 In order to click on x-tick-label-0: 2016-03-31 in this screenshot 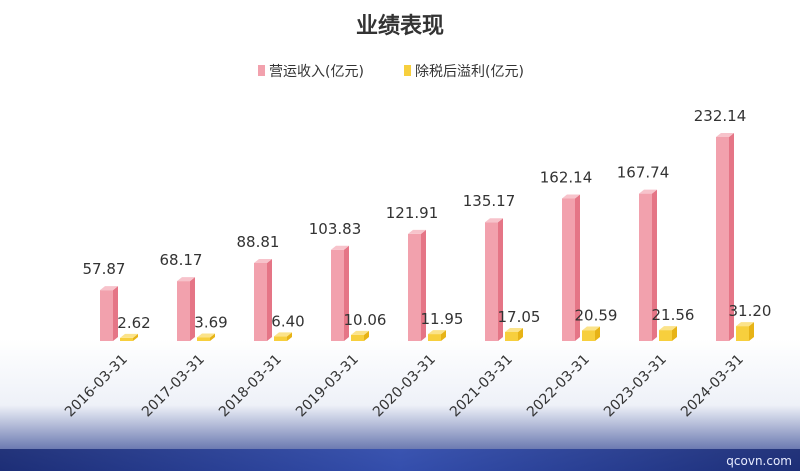, I will do `click(96, 386)`.